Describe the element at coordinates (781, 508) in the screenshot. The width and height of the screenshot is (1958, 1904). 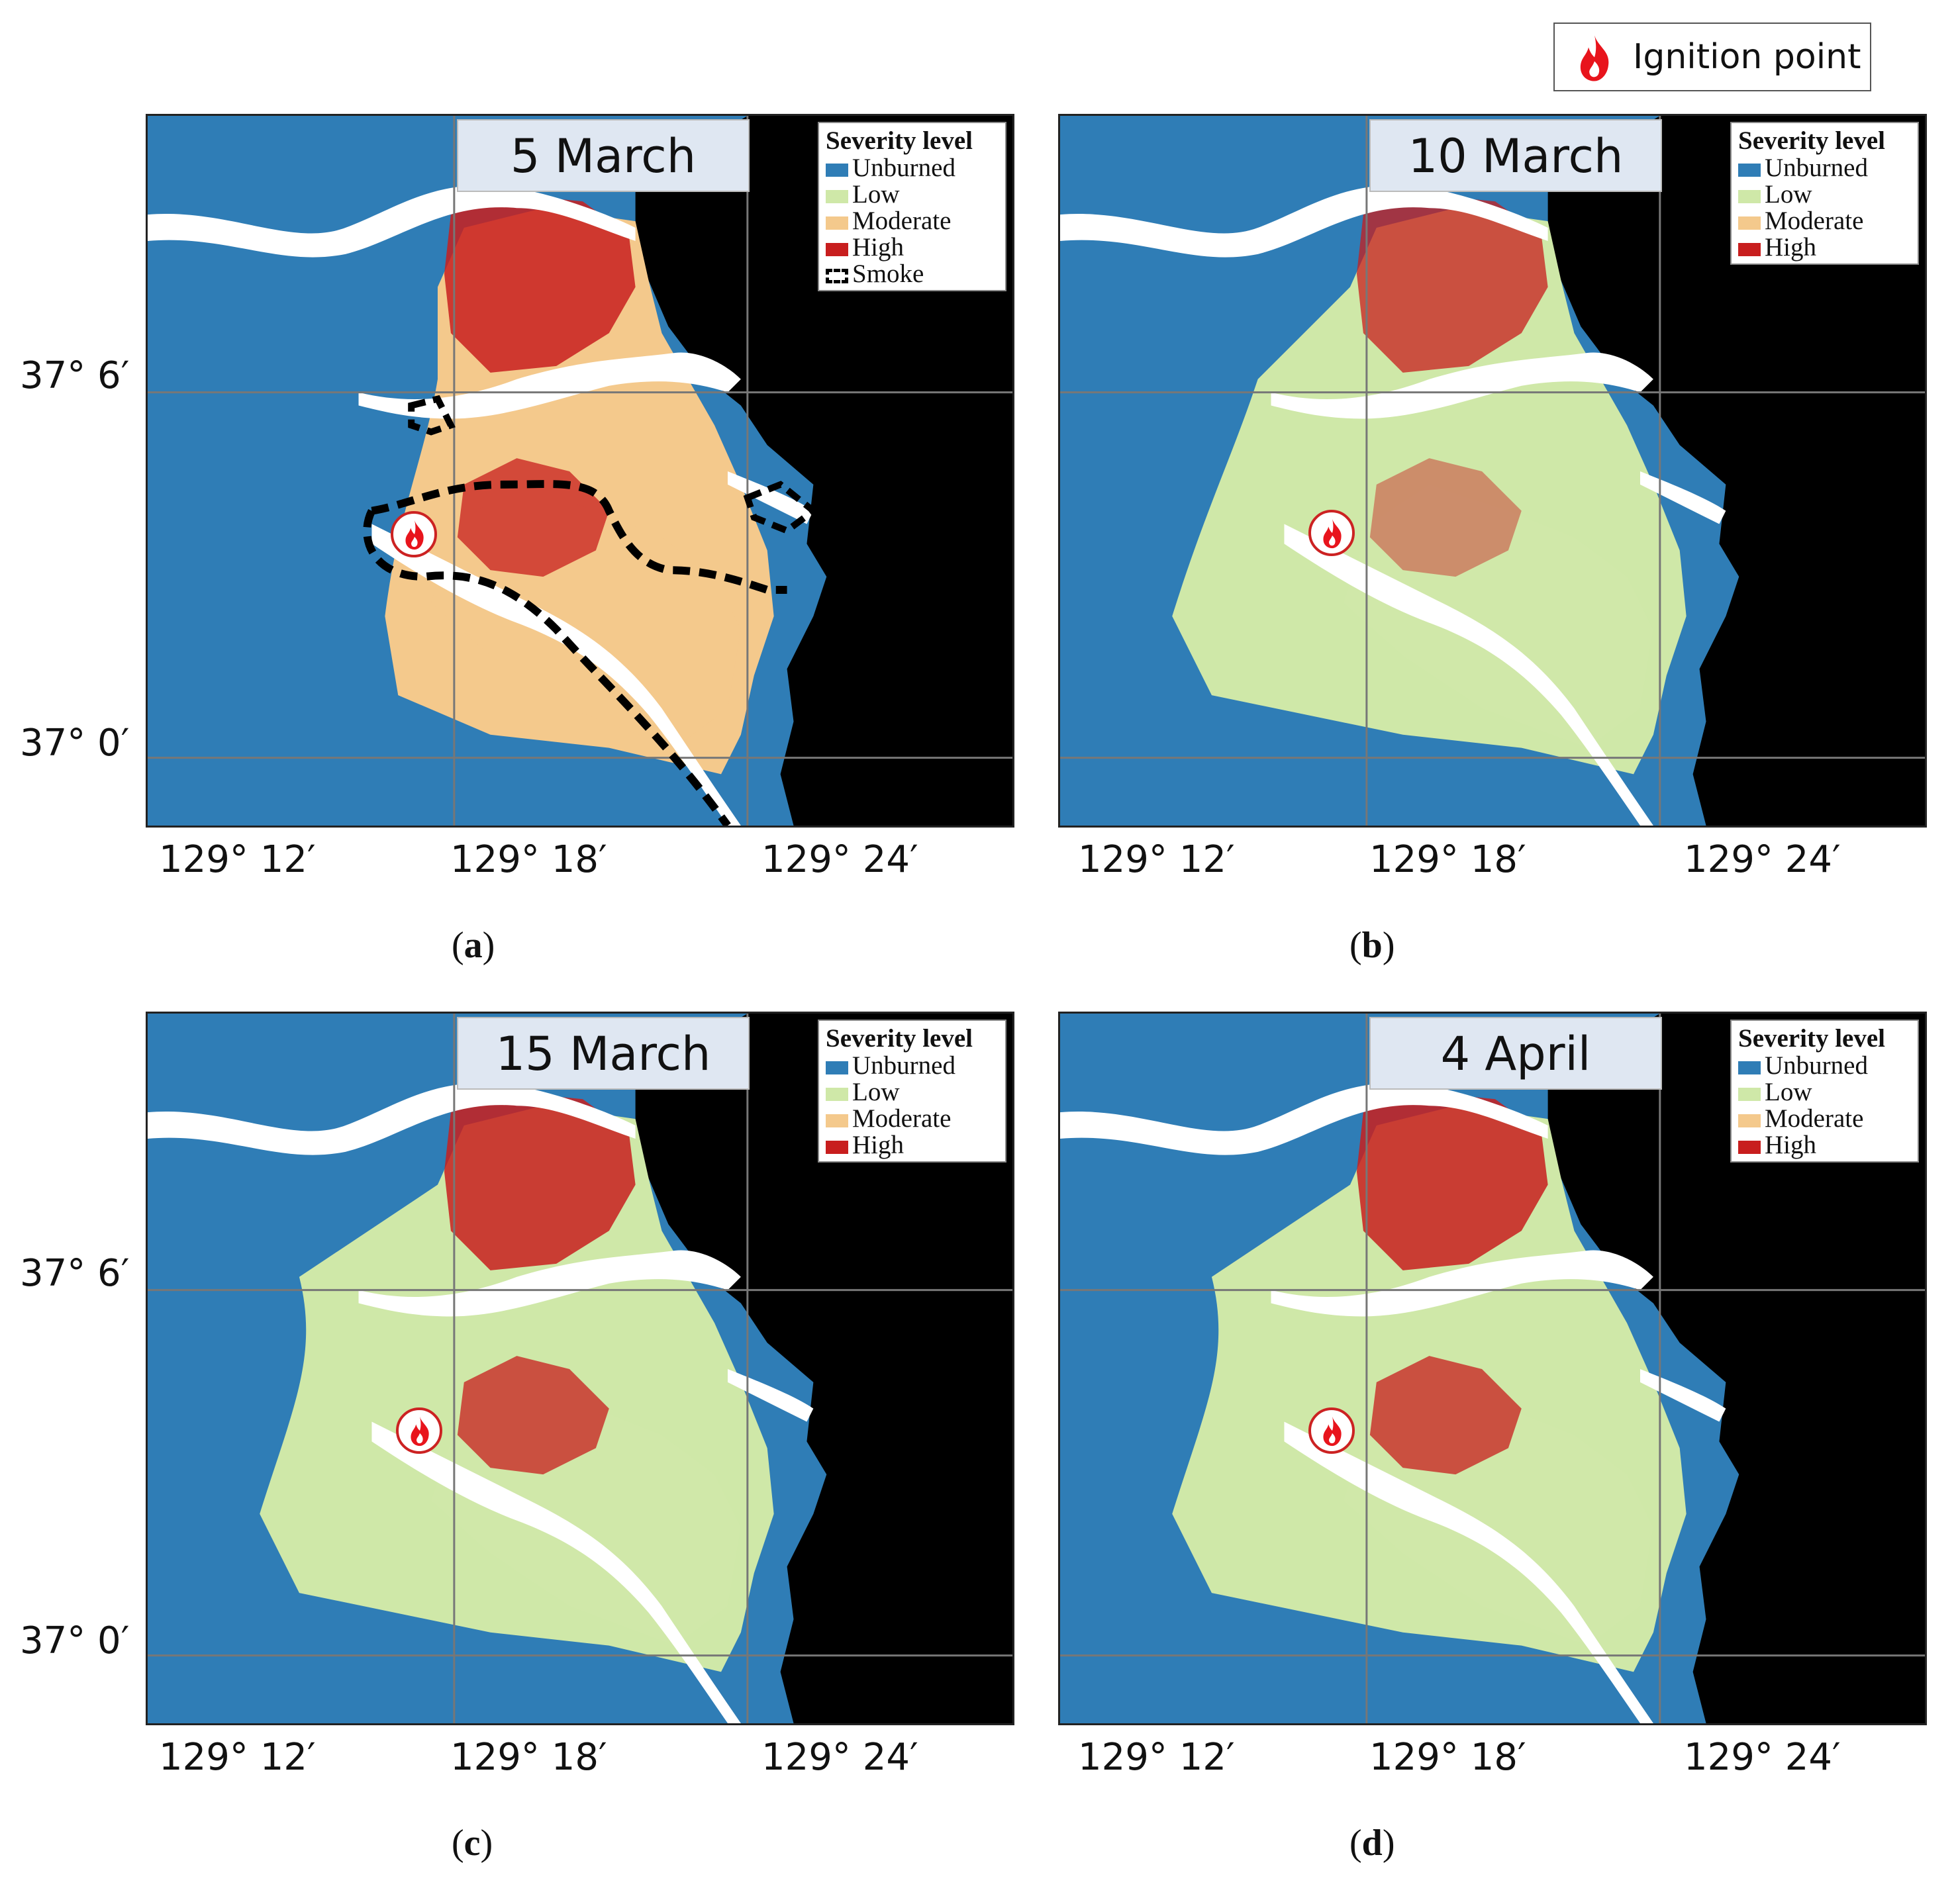
I see `smoke-outline-coast` at that location.